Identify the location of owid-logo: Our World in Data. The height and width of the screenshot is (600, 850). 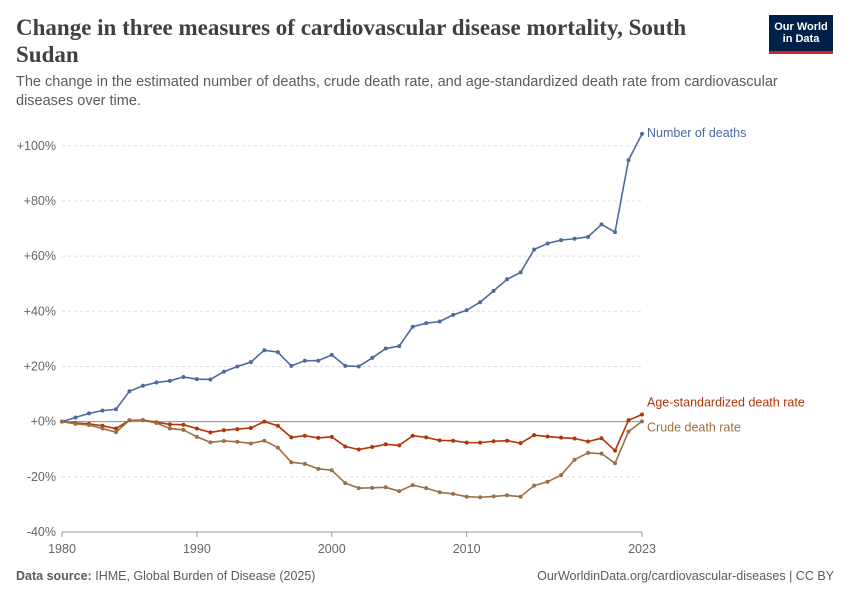
(801, 34).